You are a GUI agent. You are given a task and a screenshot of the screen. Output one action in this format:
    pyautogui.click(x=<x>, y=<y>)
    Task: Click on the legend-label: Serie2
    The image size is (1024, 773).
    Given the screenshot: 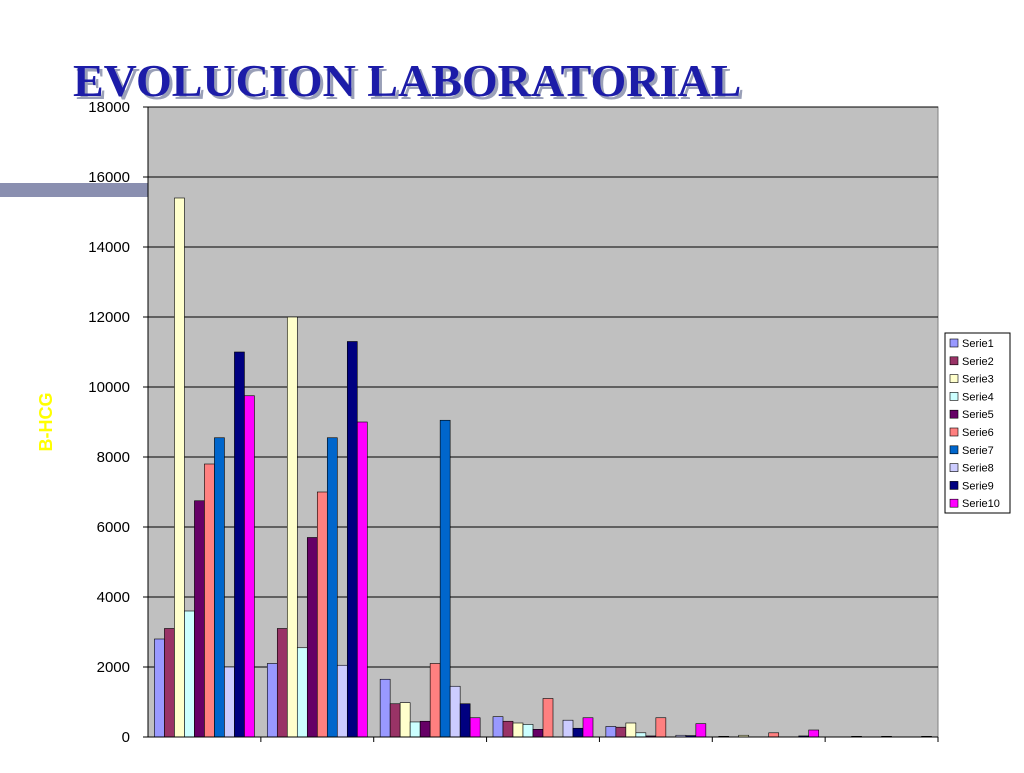 What is the action you would take?
    pyautogui.click(x=978, y=362)
    